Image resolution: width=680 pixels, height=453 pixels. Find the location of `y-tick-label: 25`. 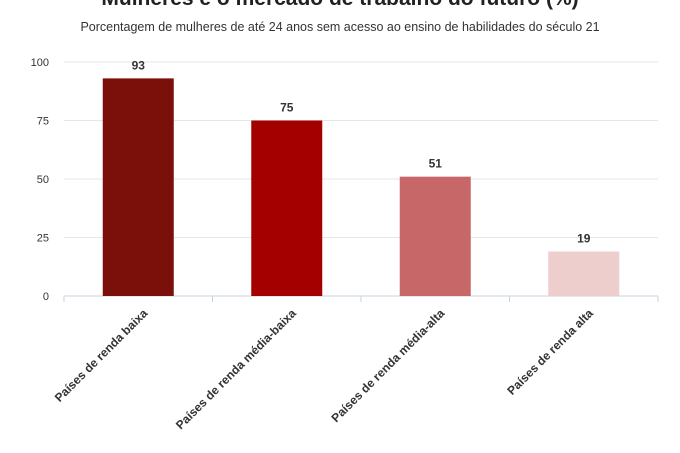

y-tick-label: 25 is located at coordinates (43, 239).